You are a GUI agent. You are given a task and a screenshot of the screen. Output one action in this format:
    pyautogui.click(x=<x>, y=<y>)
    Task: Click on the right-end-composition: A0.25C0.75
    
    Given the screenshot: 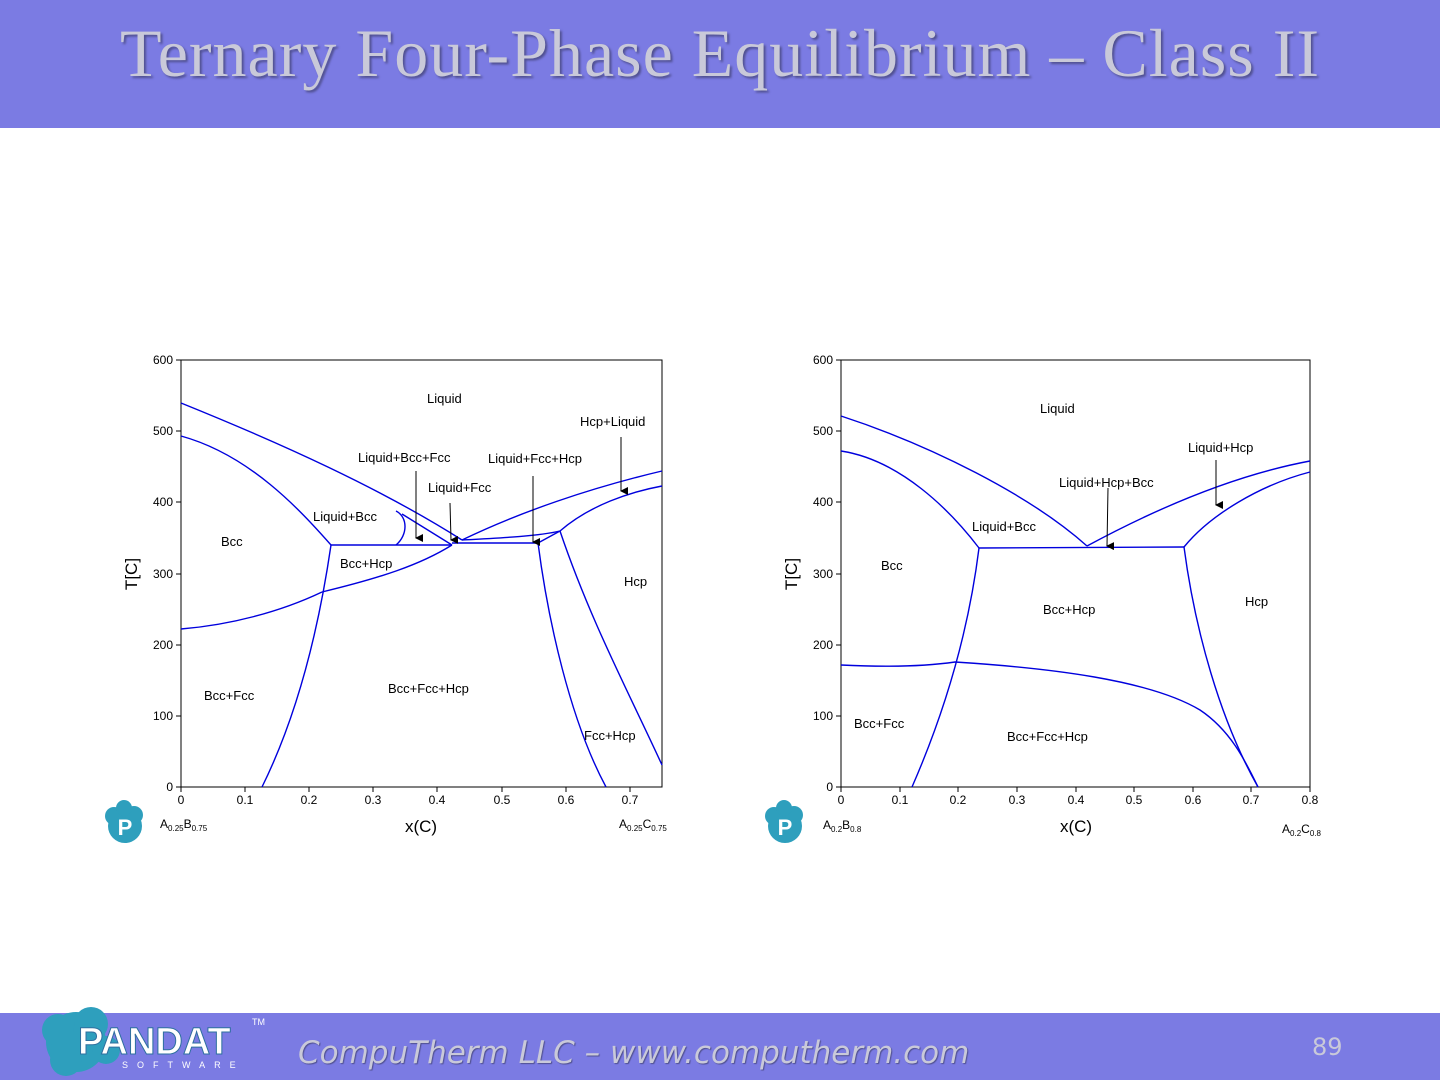 What is the action you would take?
    pyautogui.click(x=643, y=825)
    